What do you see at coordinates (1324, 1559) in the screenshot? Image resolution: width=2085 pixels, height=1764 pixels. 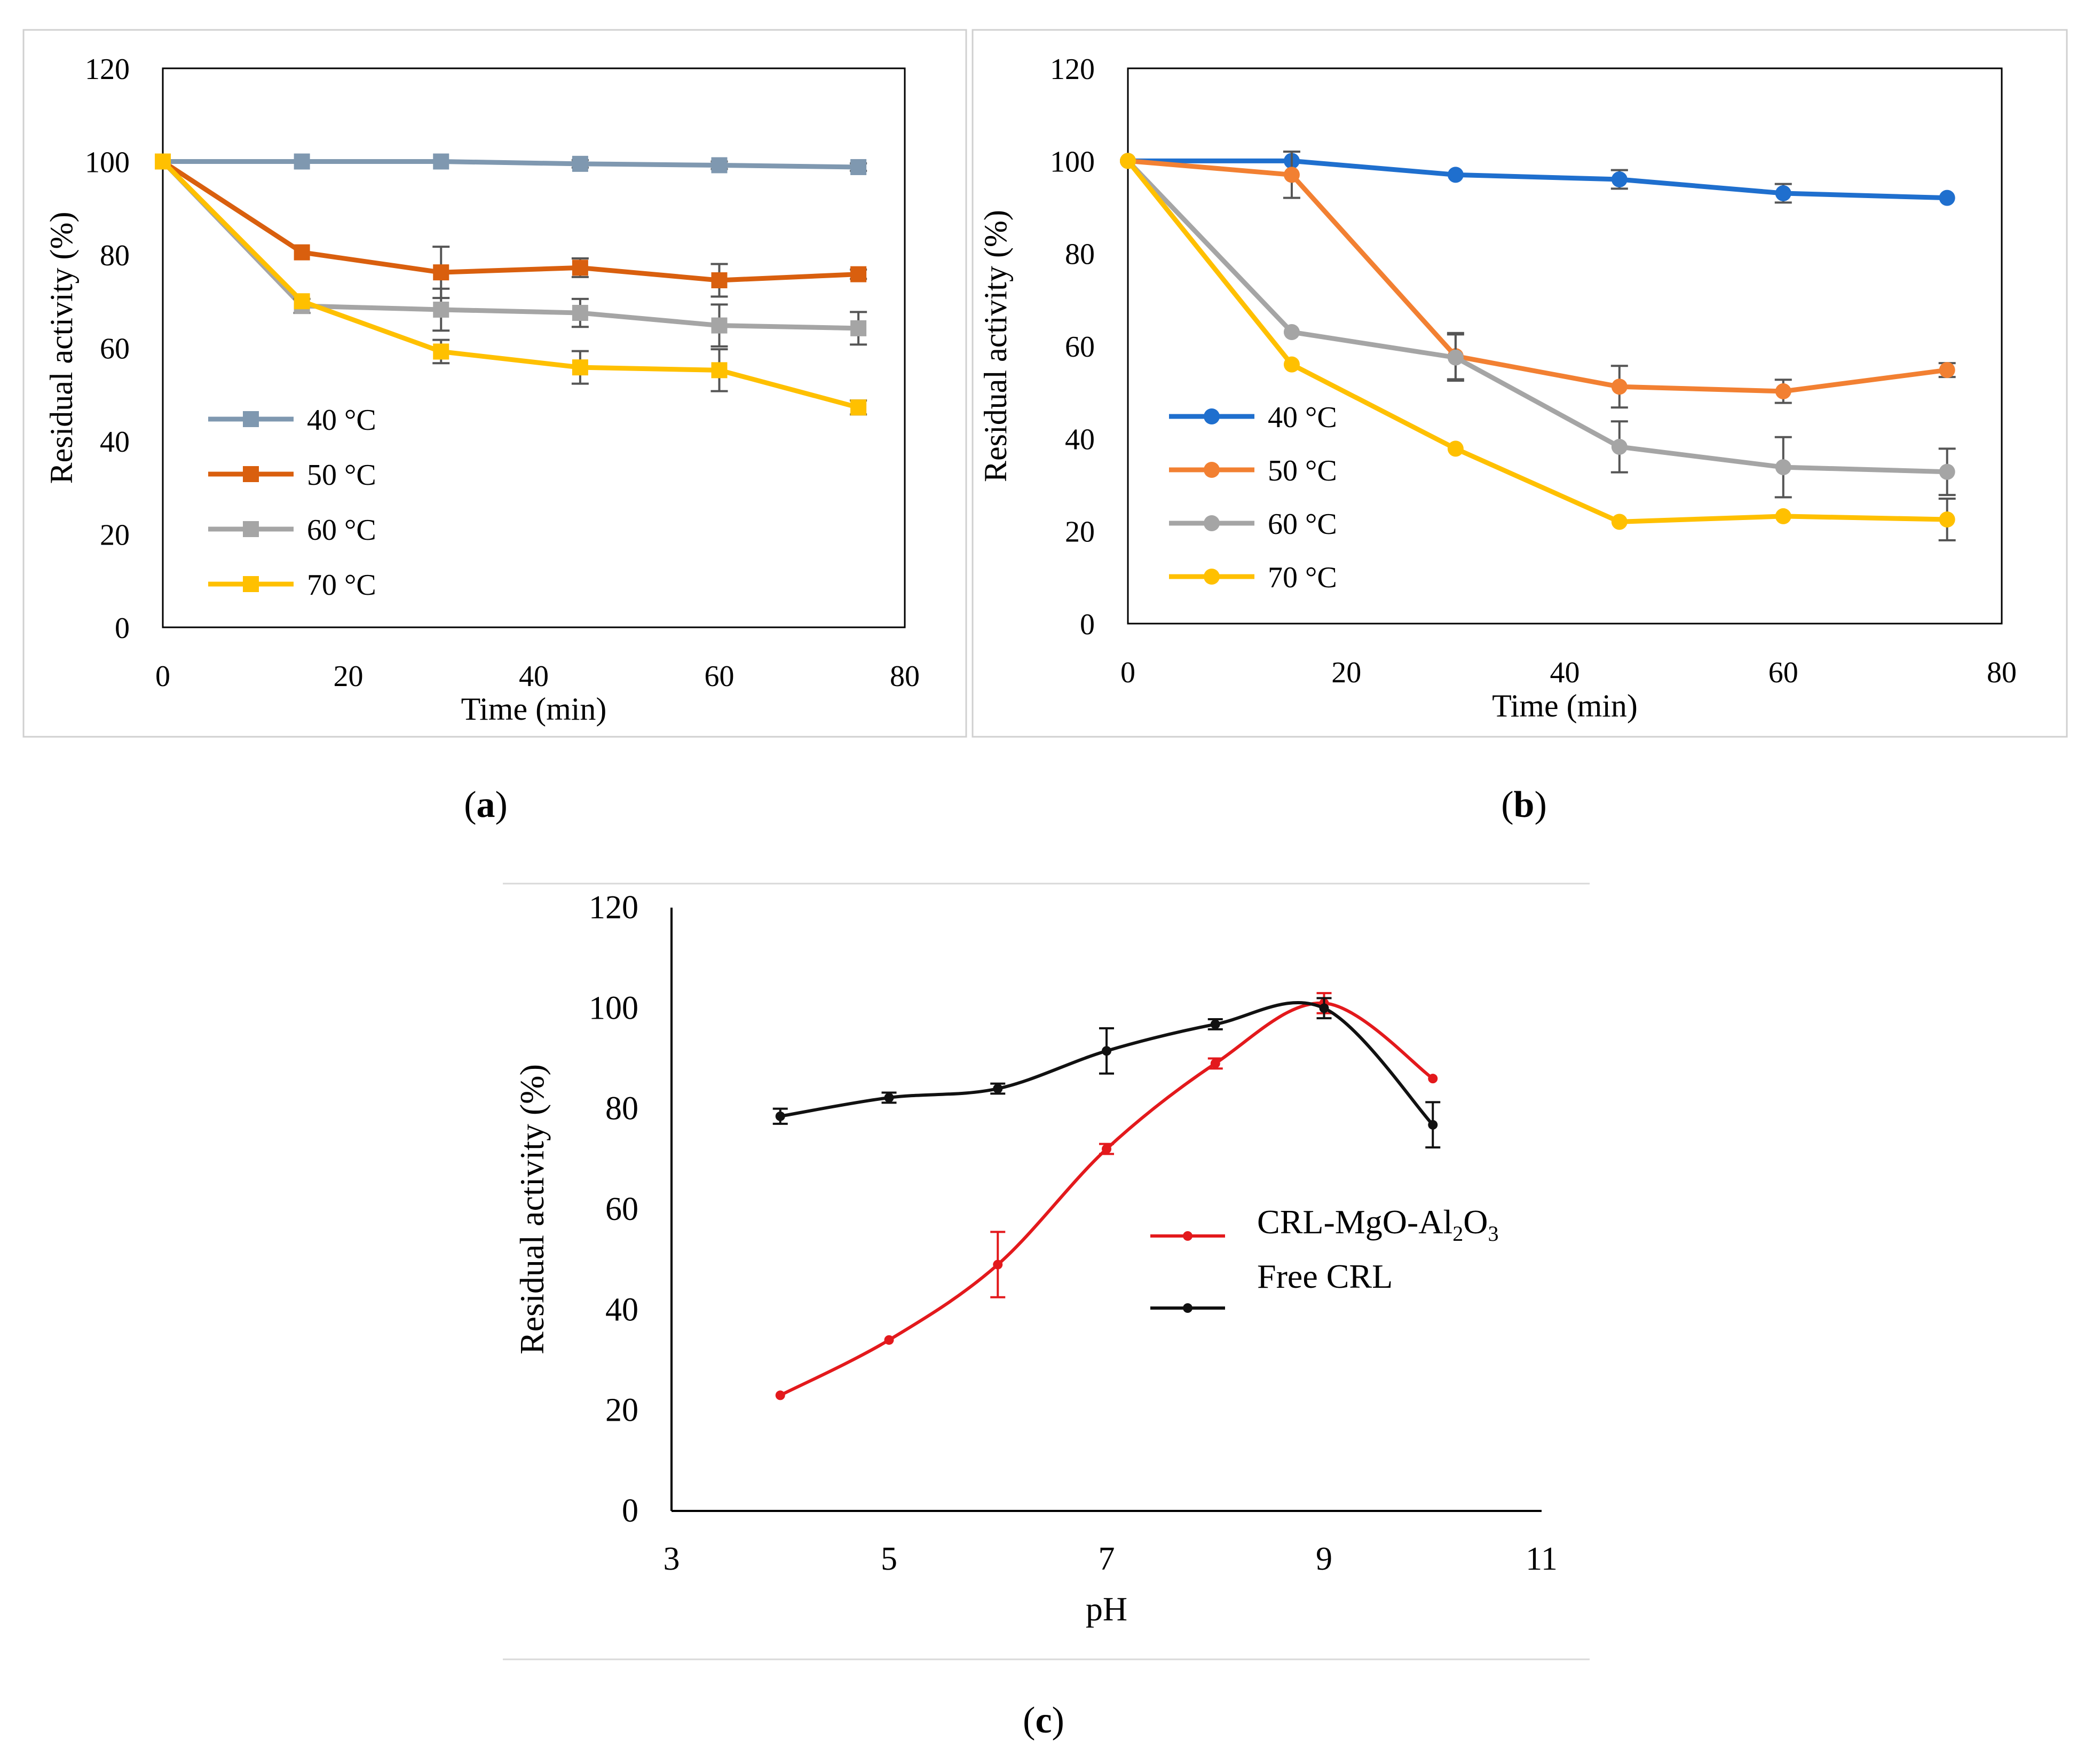 I see `x-tick-label: 9` at bounding box center [1324, 1559].